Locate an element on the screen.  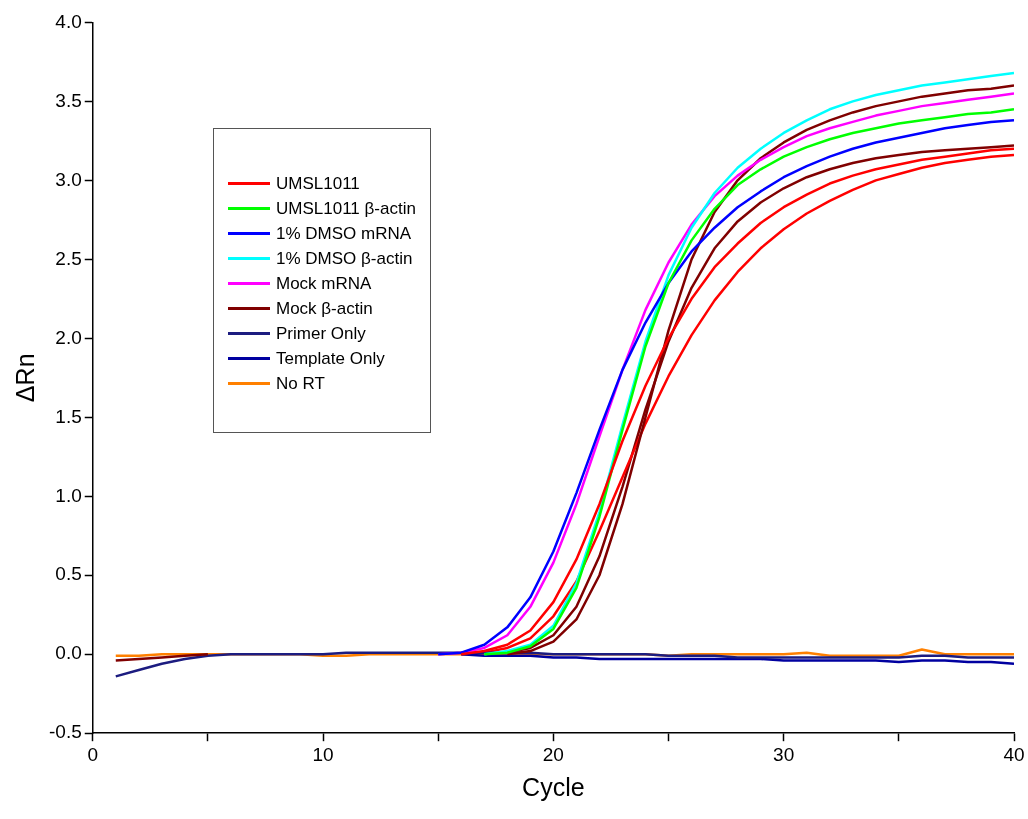
y-tick-label: 4.0 is located at coordinates (68, 21).